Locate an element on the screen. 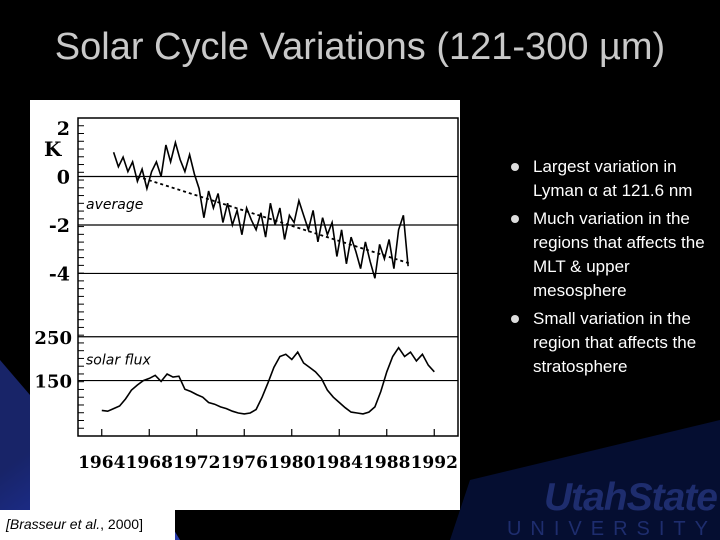 This screenshot has height=540, width=720. university-logo: UtahState UNIVERSITY is located at coordinates (611, 508).